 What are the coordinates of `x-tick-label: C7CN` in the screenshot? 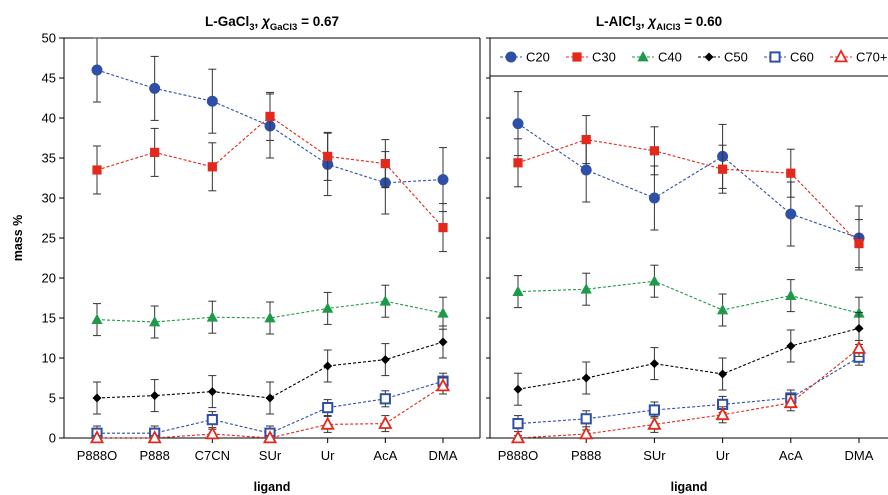 It's located at (212, 455).